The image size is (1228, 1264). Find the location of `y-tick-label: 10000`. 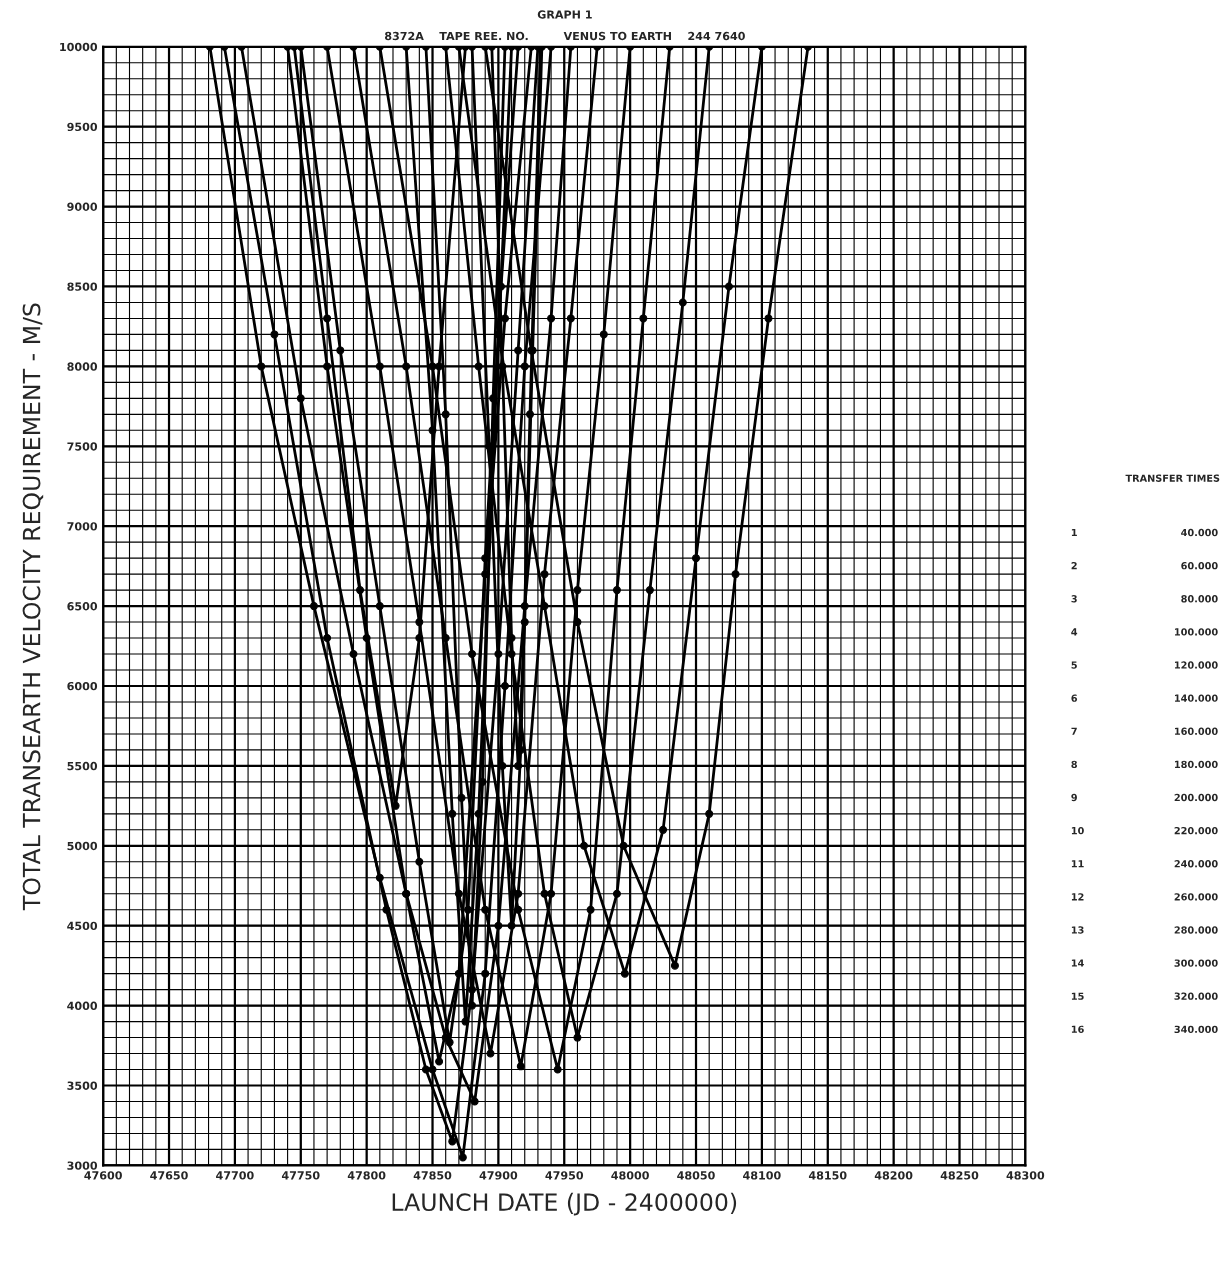

y-tick-label: 10000 is located at coordinates (79, 47).